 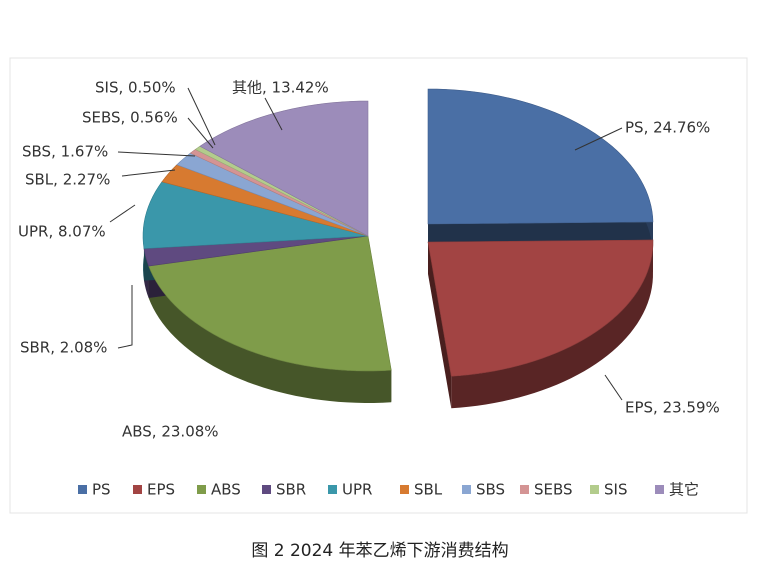 What do you see at coordinates (170, 432) in the screenshot?
I see `data-label: ABS, 23.08%` at bounding box center [170, 432].